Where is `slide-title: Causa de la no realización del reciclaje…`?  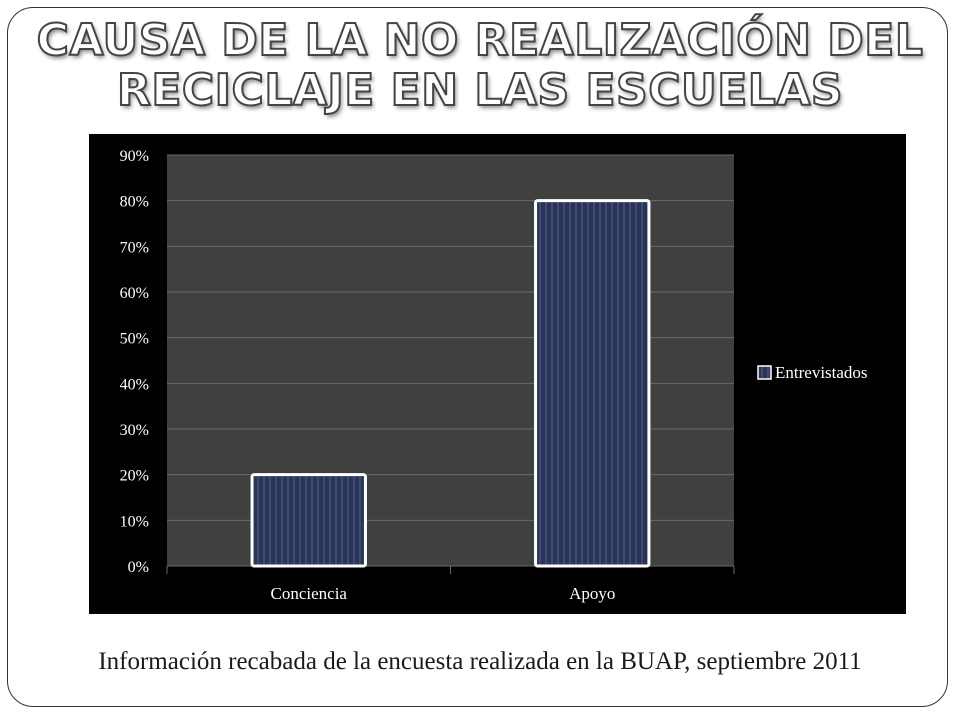
slide-title: Causa de la no realización del reciclaje… is located at coordinates (480, 66).